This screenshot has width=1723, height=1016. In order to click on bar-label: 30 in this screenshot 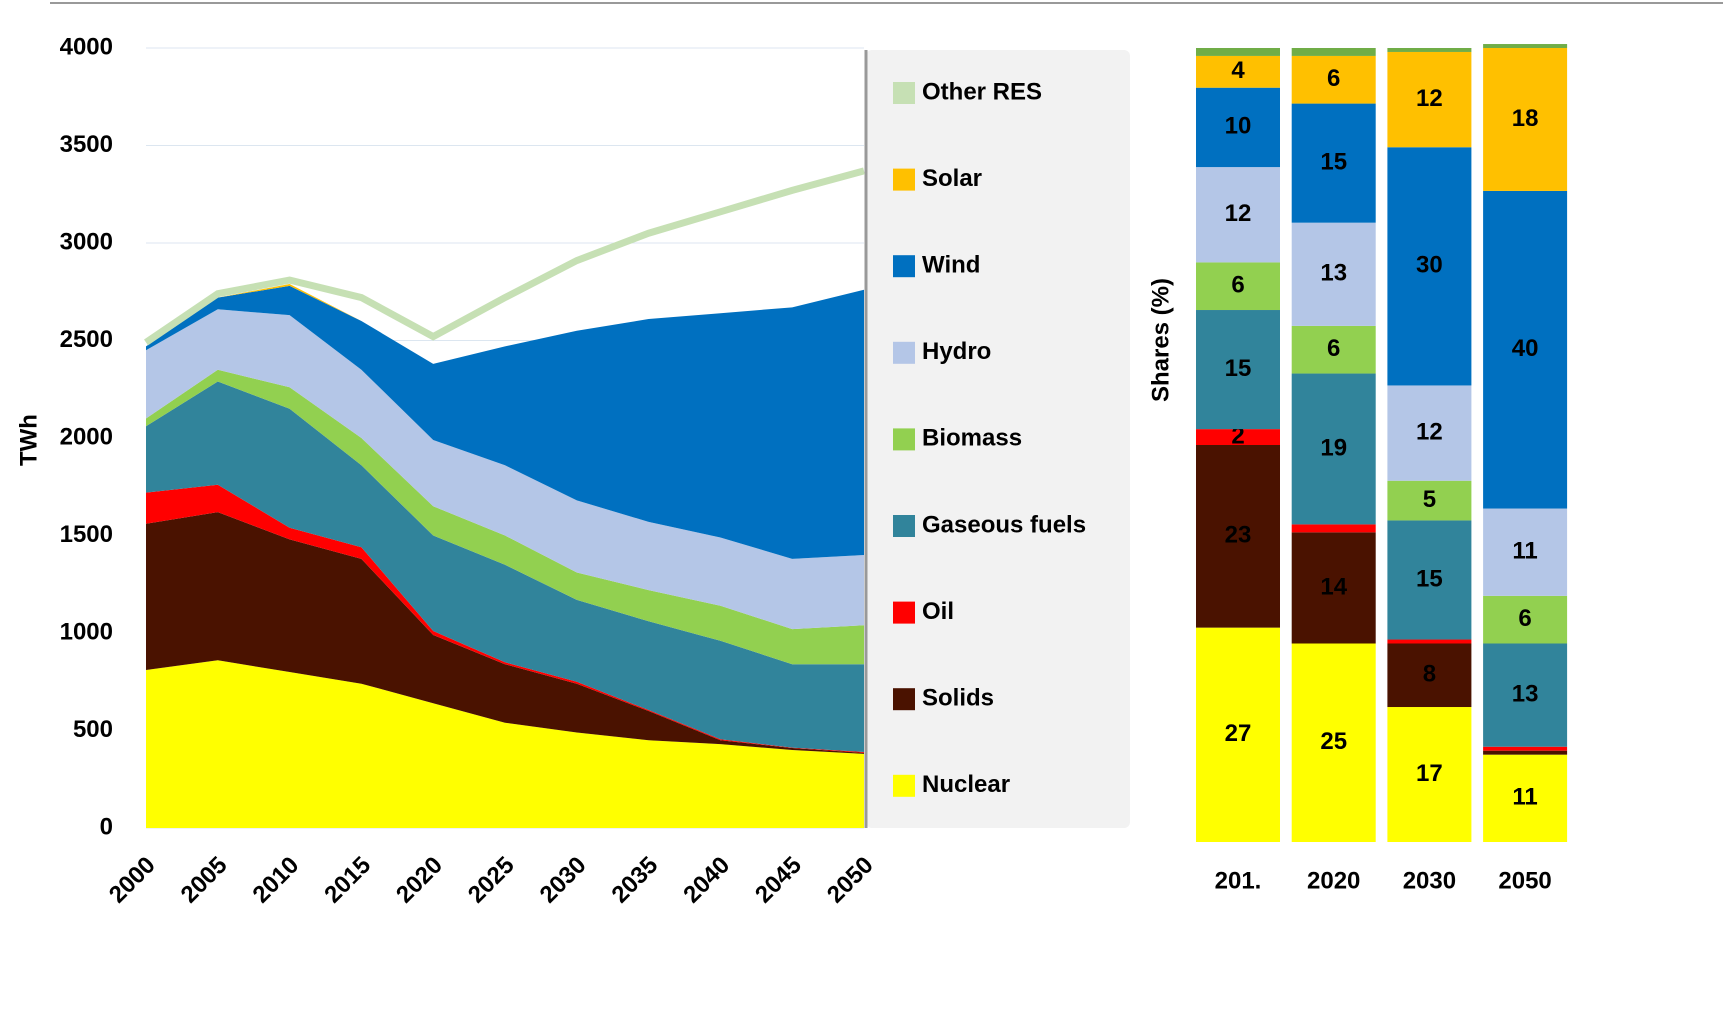, I will do `click(1429, 265)`.